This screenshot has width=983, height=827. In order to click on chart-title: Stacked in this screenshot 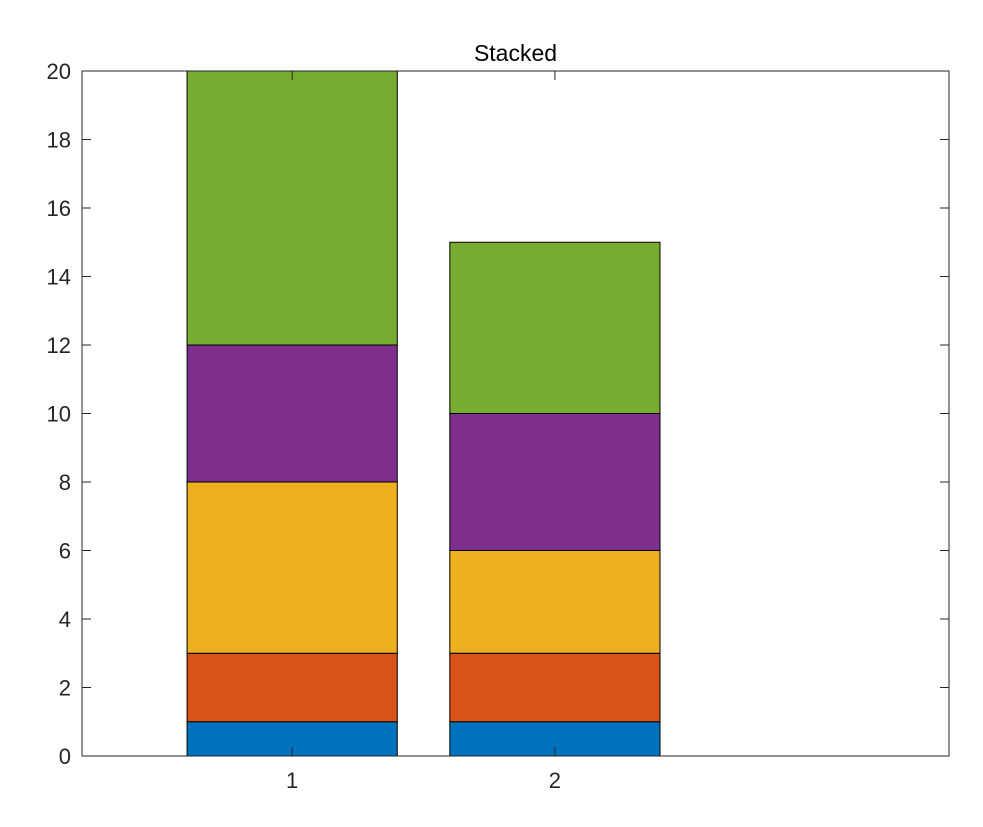, I will do `click(515, 53)`.